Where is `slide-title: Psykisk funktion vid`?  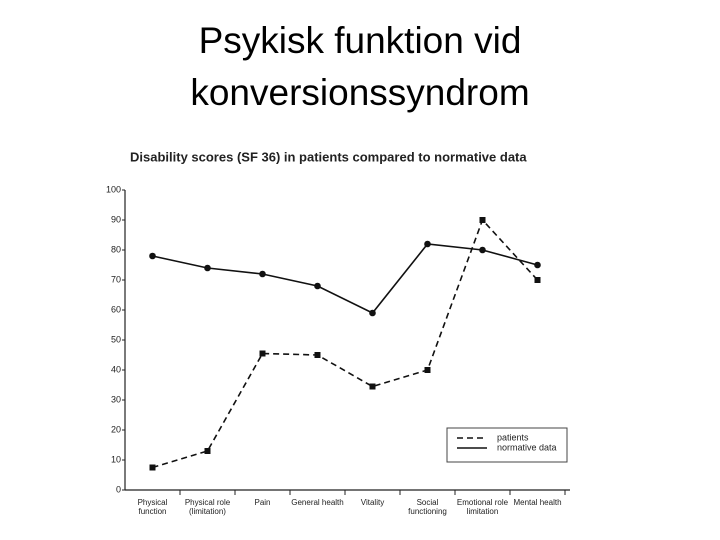
slide-title: Psykisk funktion vid is located at coordinates (360, 40).